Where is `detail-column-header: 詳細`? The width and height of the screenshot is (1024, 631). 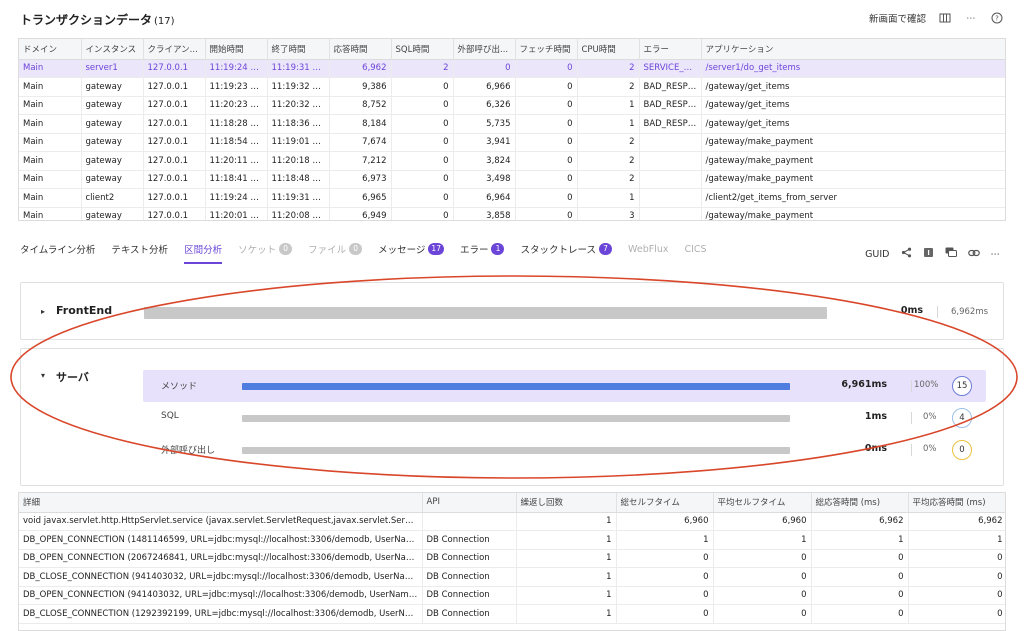
detail-column-header: 詳細 is located at coordinates (221, 503).